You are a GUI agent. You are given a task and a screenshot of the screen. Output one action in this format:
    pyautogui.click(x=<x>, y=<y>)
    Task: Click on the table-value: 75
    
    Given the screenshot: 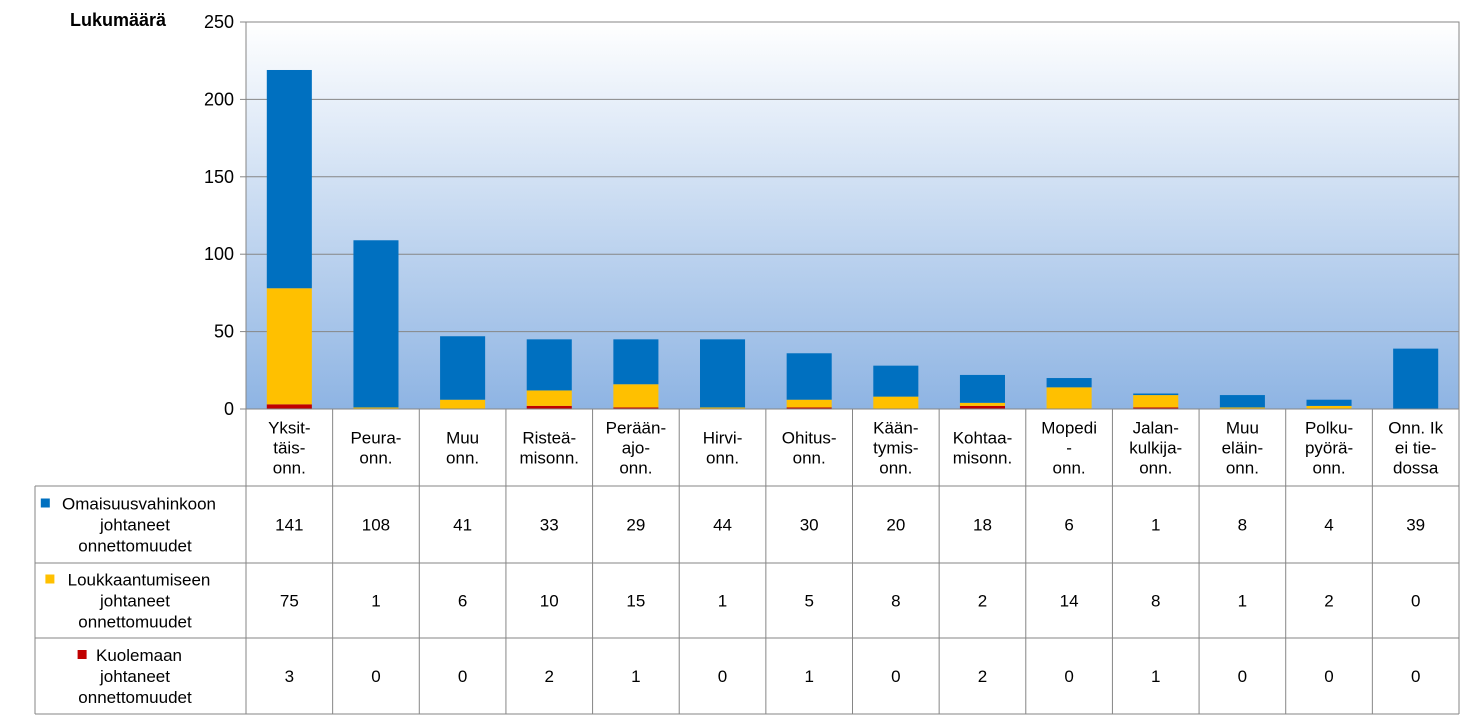 What is the action you would take?
    pyautogui.click(x=289, y=601)
    